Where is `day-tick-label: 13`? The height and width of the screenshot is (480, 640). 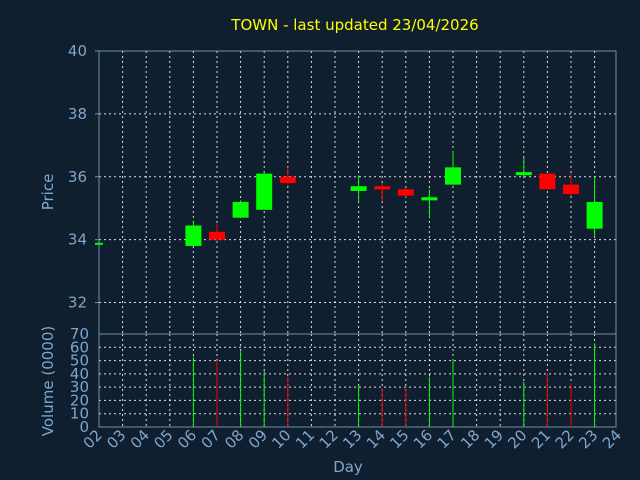
day-tick-label: 13 is located at coordinates (352, 439).